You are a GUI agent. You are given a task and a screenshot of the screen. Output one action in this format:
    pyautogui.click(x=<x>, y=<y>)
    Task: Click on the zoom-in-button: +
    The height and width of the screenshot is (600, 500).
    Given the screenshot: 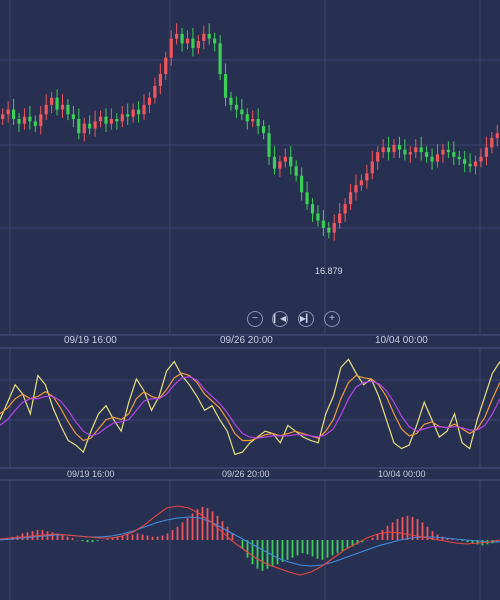 What is the action you would take?
    pyautogui.click(x=332, y=319)
    